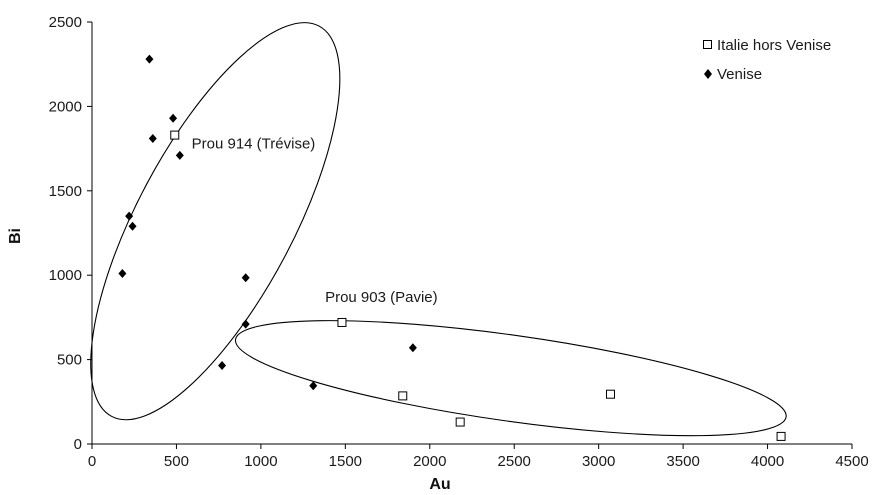  Describe the element at coordinates (65, 191) in the screenshot. I see `y-tick-label: 1500` at that location.